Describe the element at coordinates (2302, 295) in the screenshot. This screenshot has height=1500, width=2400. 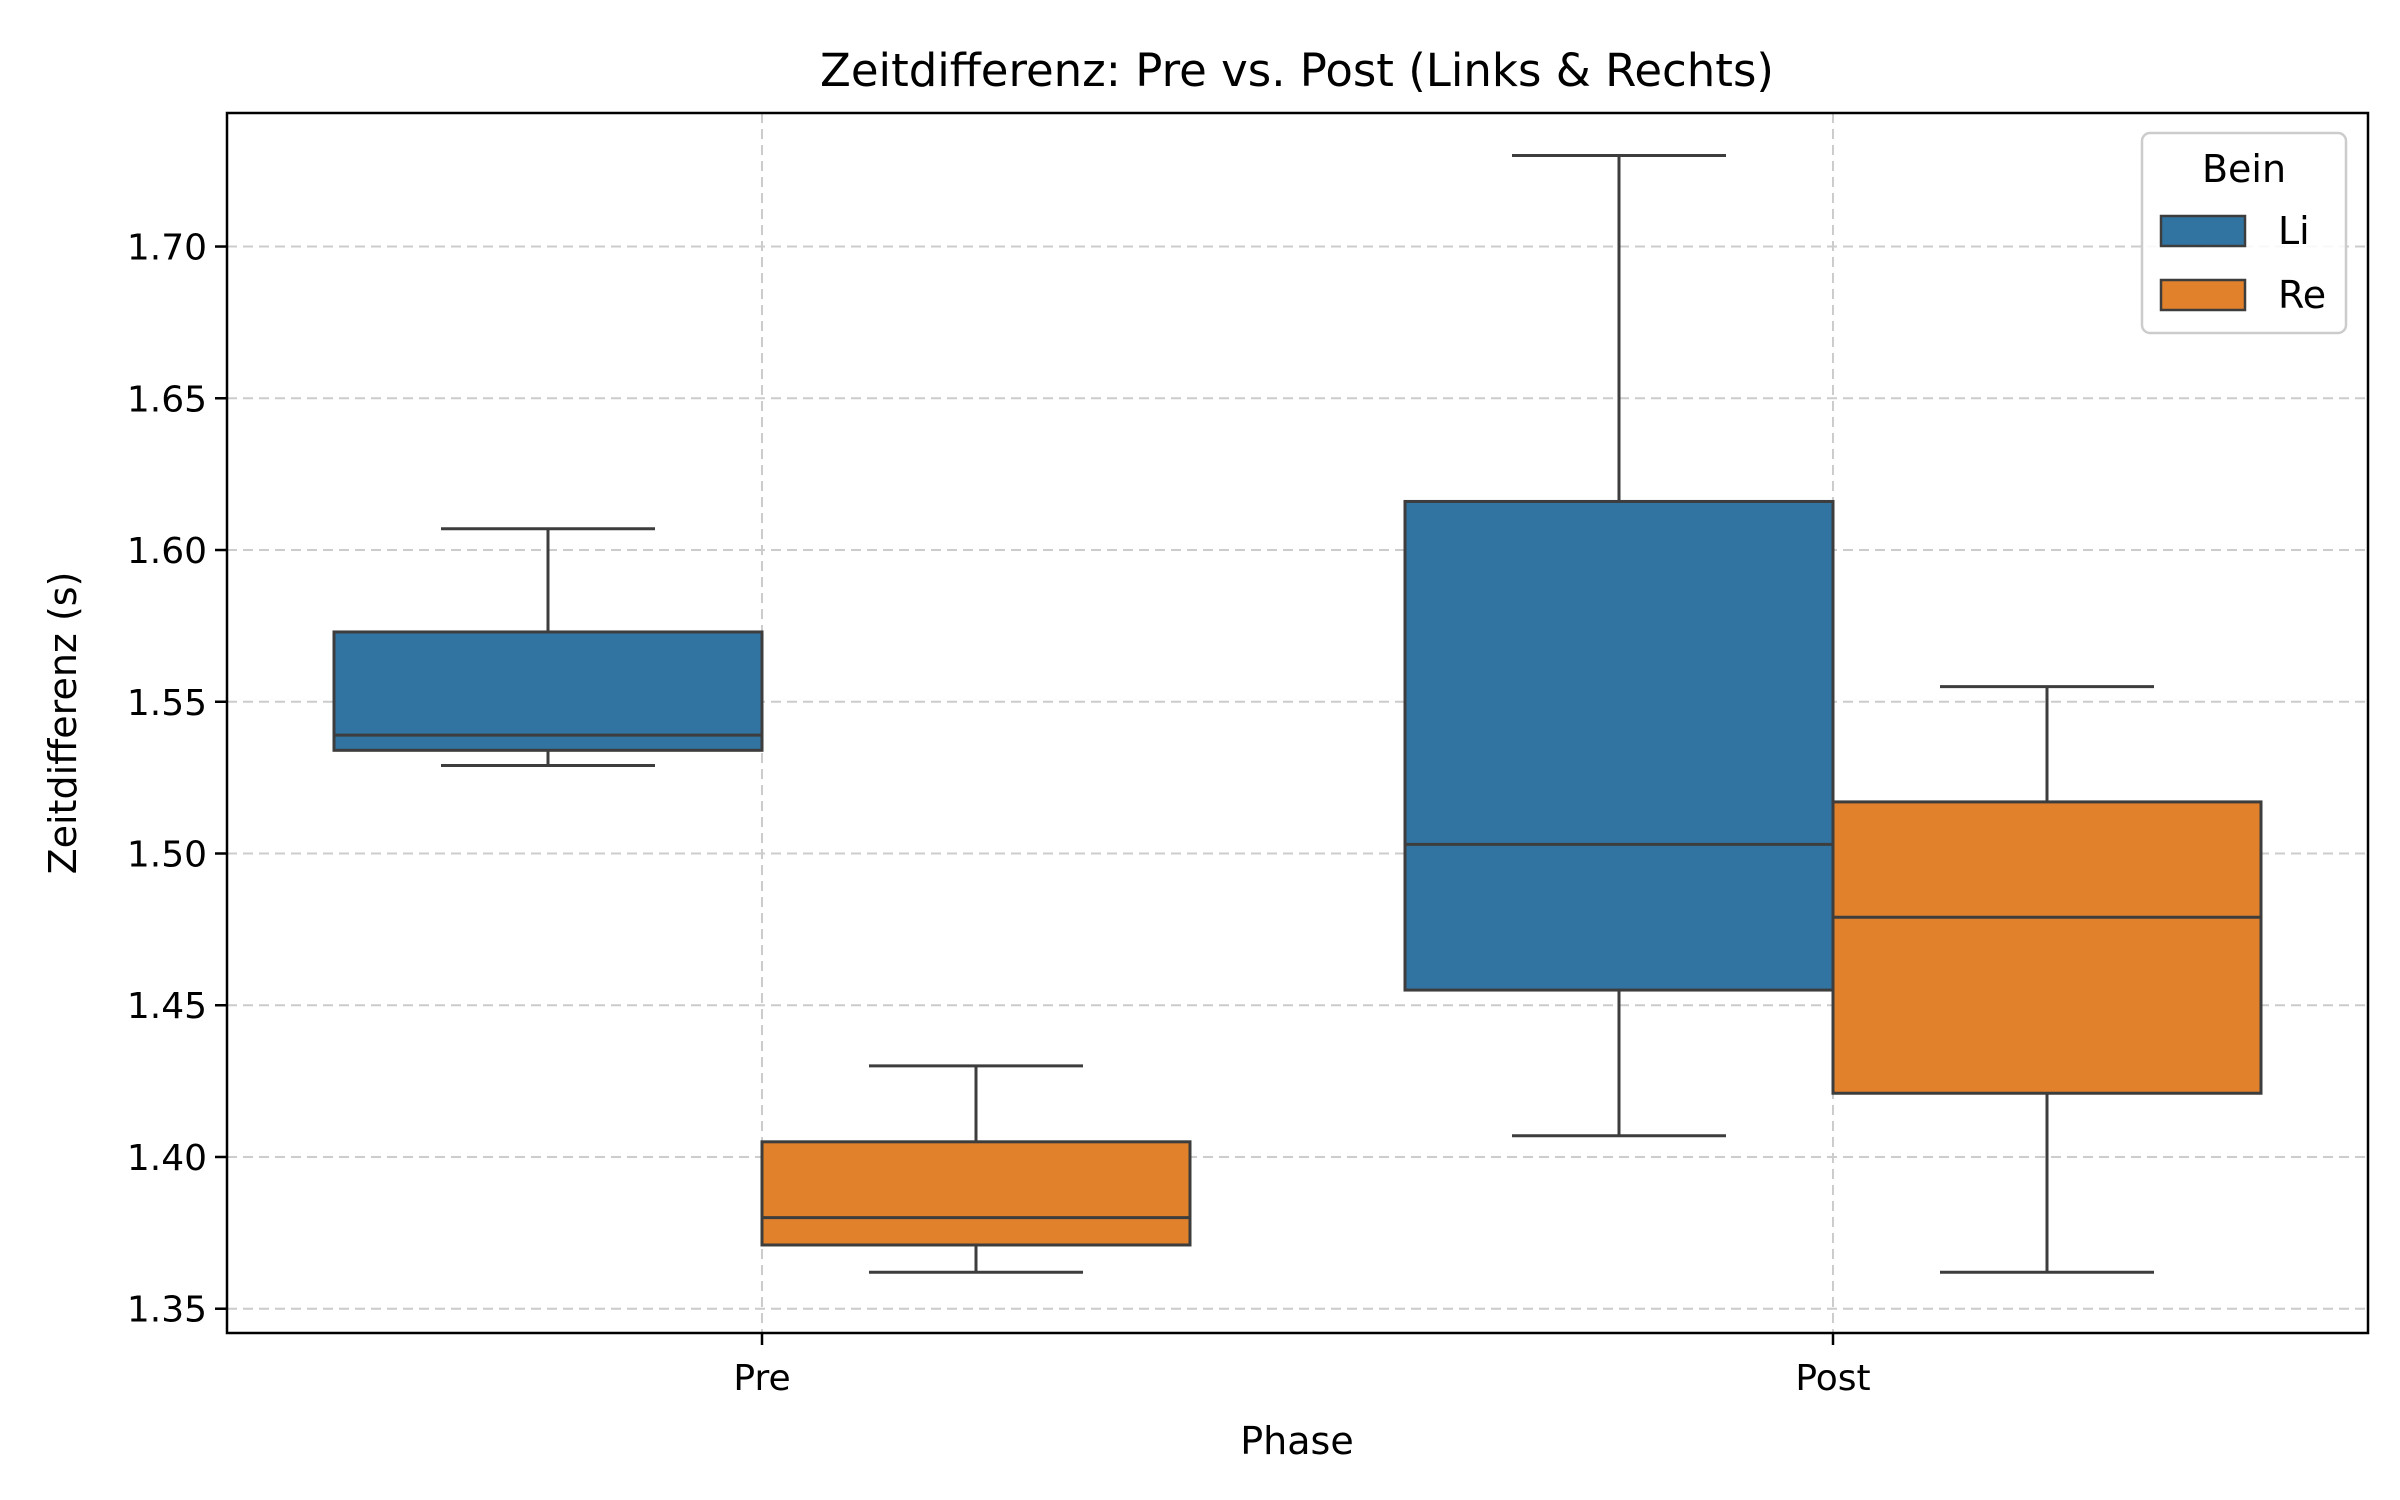
I see `legend-label-re: Re` at that location.